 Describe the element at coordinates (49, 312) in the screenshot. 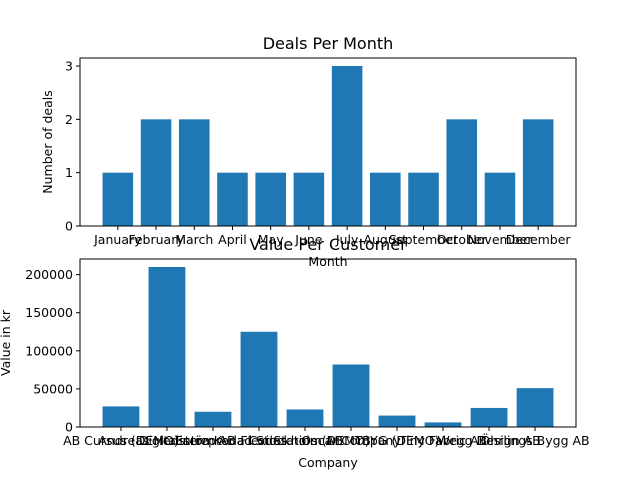

I see `y-tick-label: 150000` at that location.